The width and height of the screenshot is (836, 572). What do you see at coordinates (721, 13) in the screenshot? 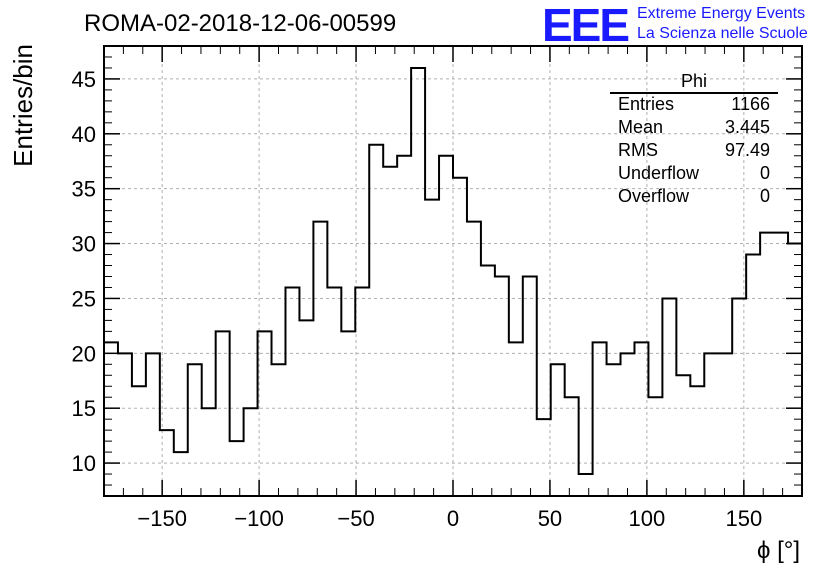
I see `logo-line-1: Extreme Energy Events` at bounding box center [721, 13].